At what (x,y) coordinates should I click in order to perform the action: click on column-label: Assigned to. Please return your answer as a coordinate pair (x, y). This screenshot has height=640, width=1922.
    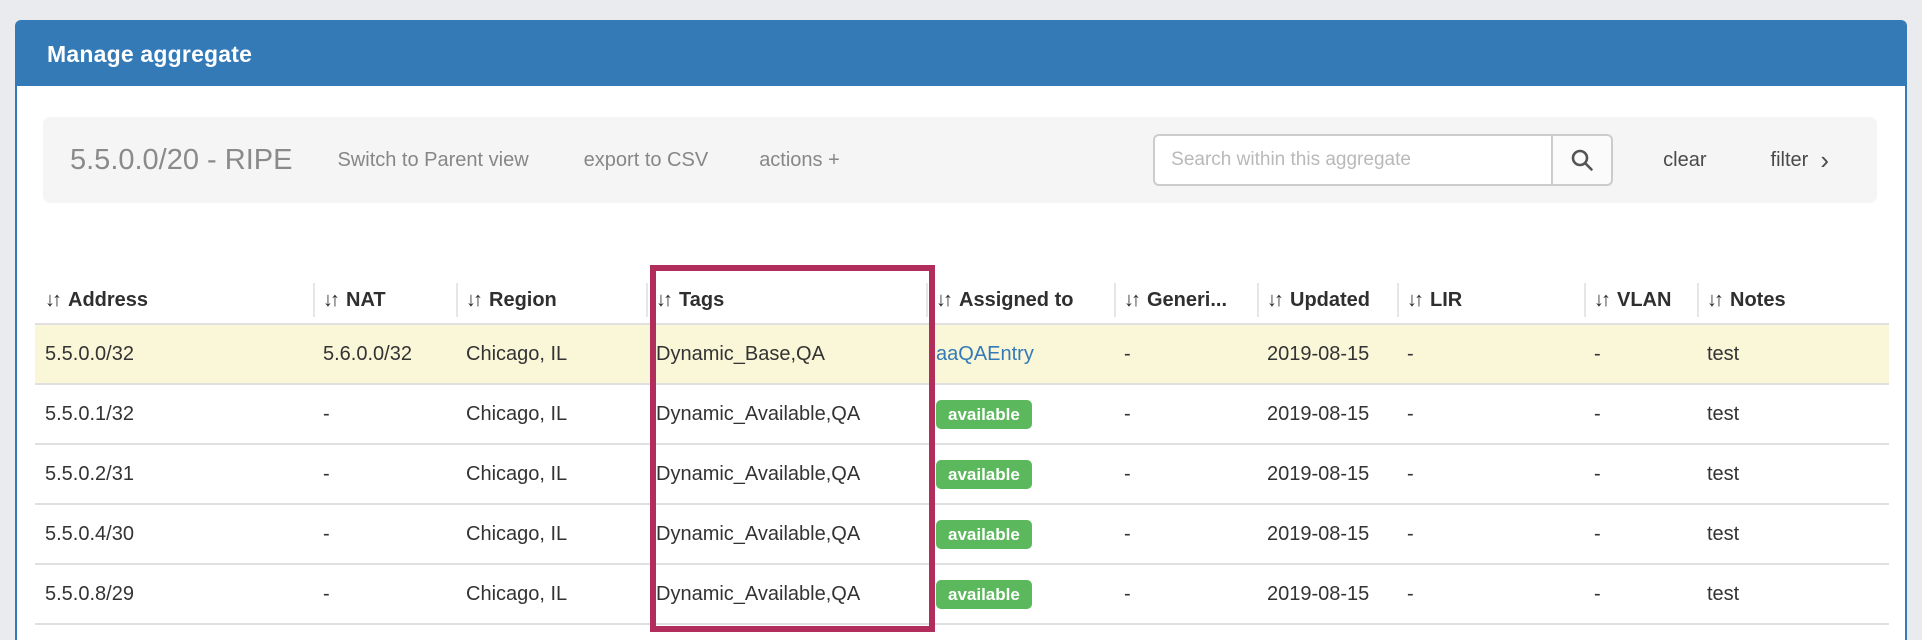
    Looking at the image, I should click on (1016, 300).